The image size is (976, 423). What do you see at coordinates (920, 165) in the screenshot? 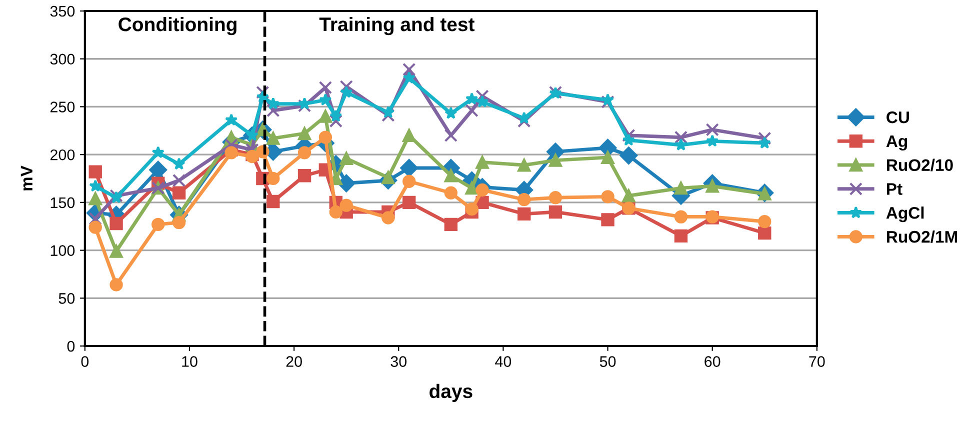
I see `legend-label: RuO2/10` at bounding box center [920, 165].